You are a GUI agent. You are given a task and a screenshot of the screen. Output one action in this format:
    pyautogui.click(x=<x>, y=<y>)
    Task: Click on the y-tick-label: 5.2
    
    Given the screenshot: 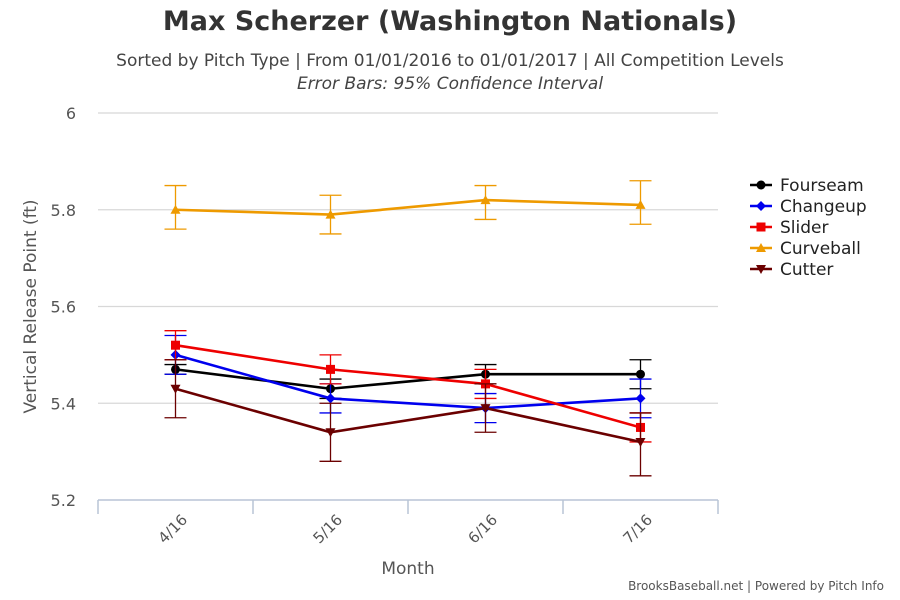 What is the action you would take?
    pyautogui.click(x=63, y=500)
    